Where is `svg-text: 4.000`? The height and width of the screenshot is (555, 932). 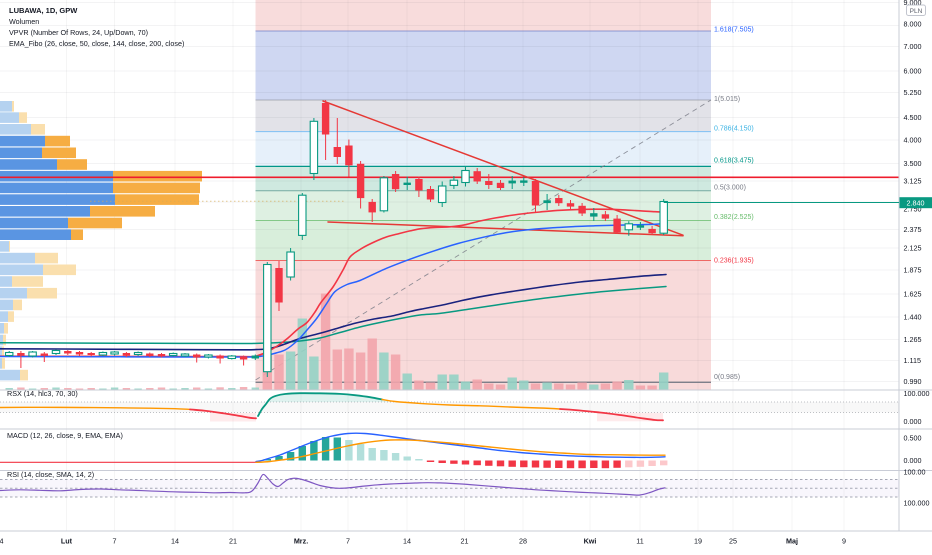
svg-text: 4.000 is located at coordinates (913, 140).